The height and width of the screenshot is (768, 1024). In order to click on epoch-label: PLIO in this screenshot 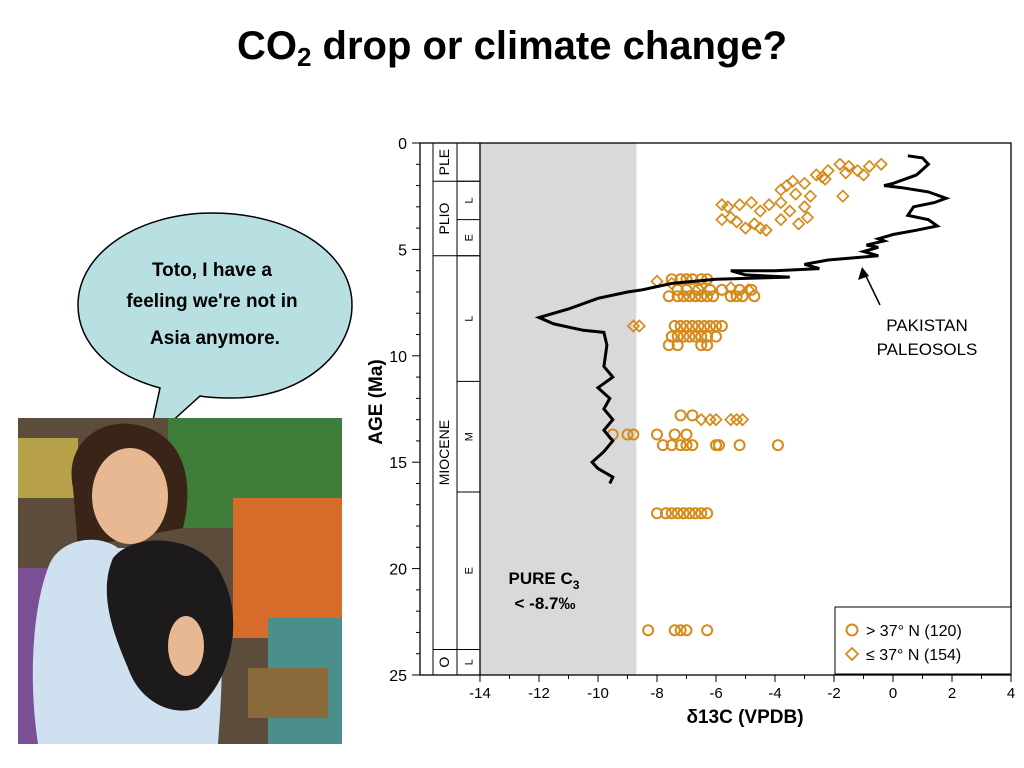, I will do `click(444, 218)`.